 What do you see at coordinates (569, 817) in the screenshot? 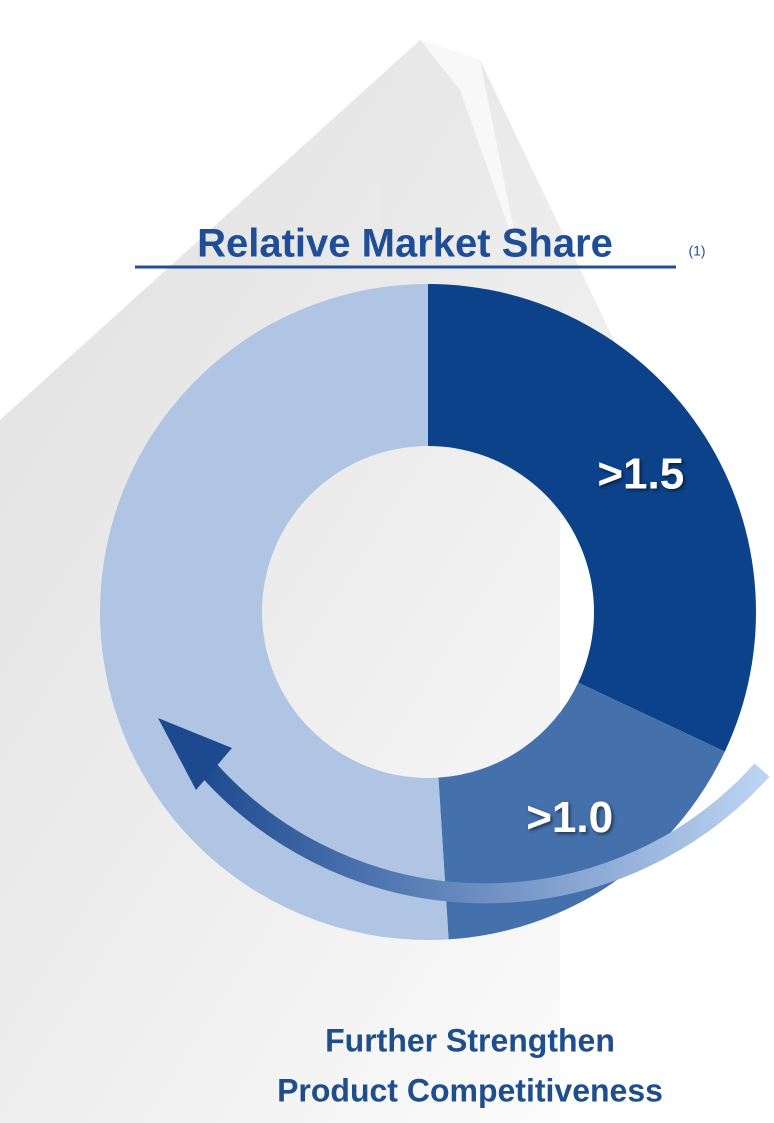
I see `segment-label: >1.0` at bounding box center [569, 817].